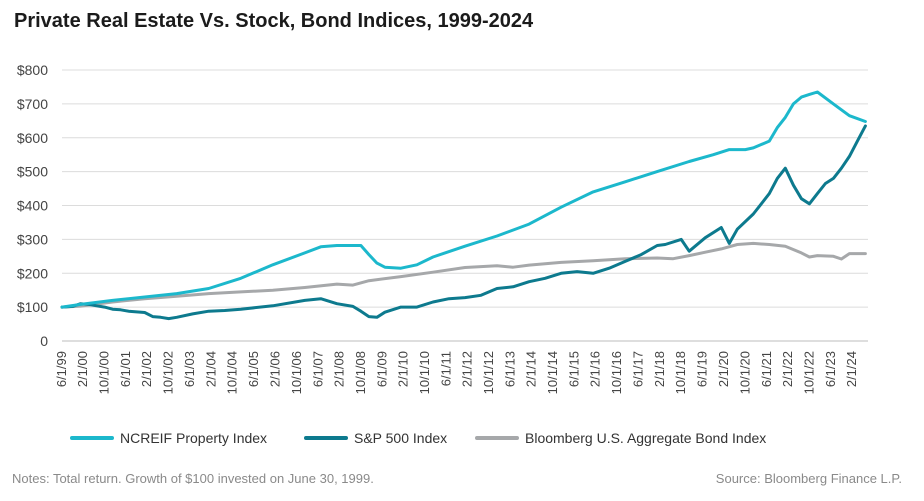 The height and width of the screenshot is (501, 924). Describe the element at coordinates (851, 369) in the screenshot. I see `x-tick-label: 2/1/24` at that location.